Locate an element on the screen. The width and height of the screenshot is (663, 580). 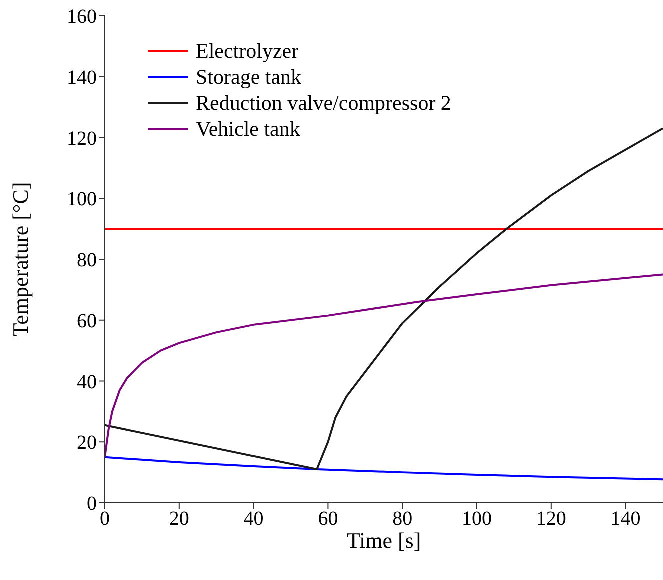
legend-label: Vehicle tank is located at coordinates (248, 129).